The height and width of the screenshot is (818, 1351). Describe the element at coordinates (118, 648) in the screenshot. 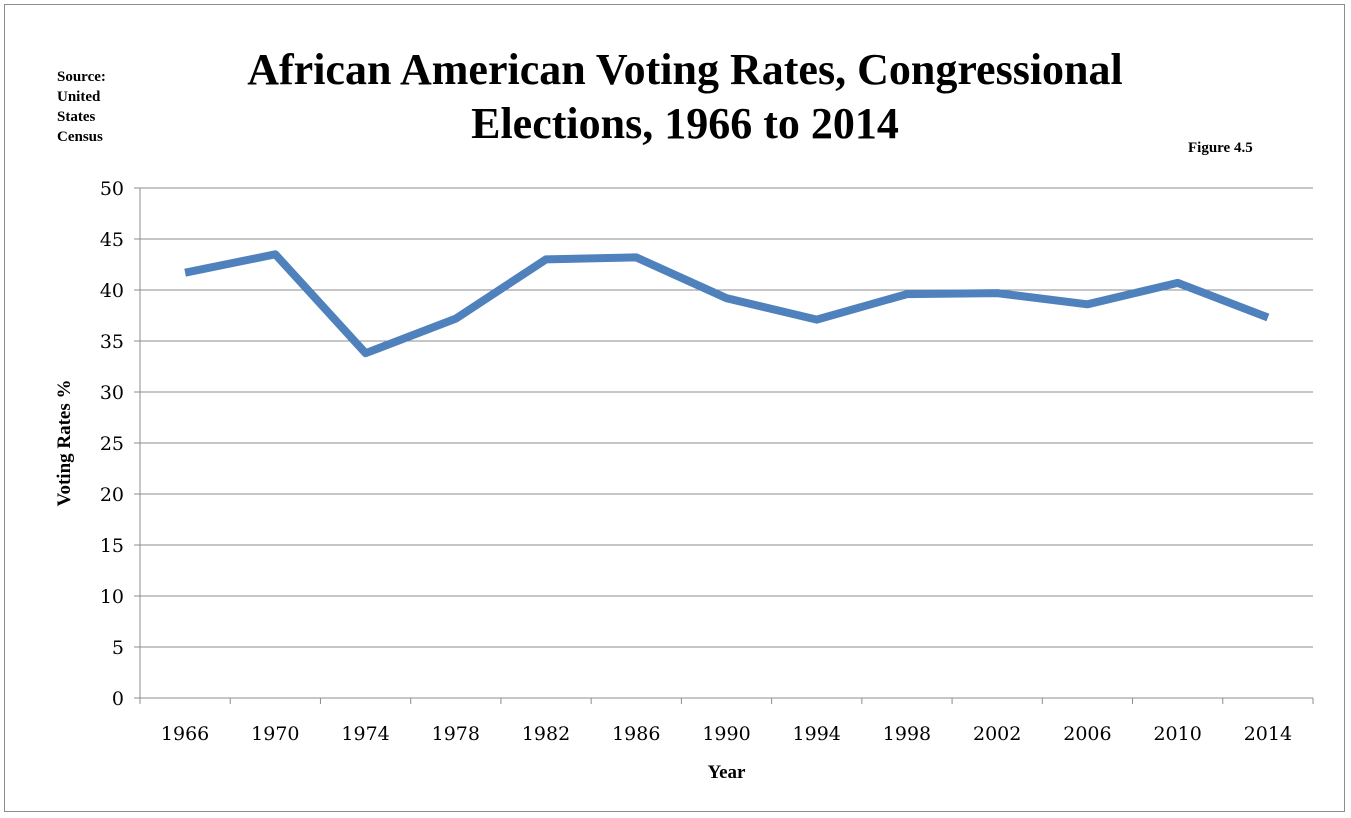

I see `y-tick-label: 5` at that location.